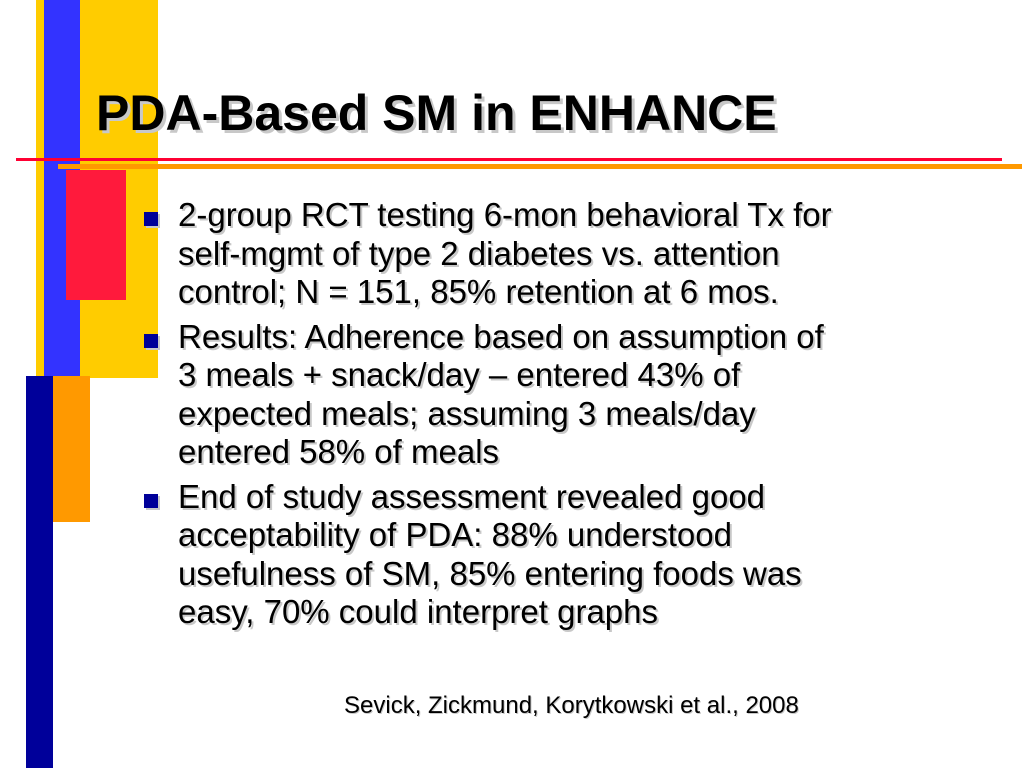 This screenshot has width=1024, height=768. What do you see at coordinates (509, 159) in the screenshot?
I see `title-rule-red` at bounding box center [509, 159].